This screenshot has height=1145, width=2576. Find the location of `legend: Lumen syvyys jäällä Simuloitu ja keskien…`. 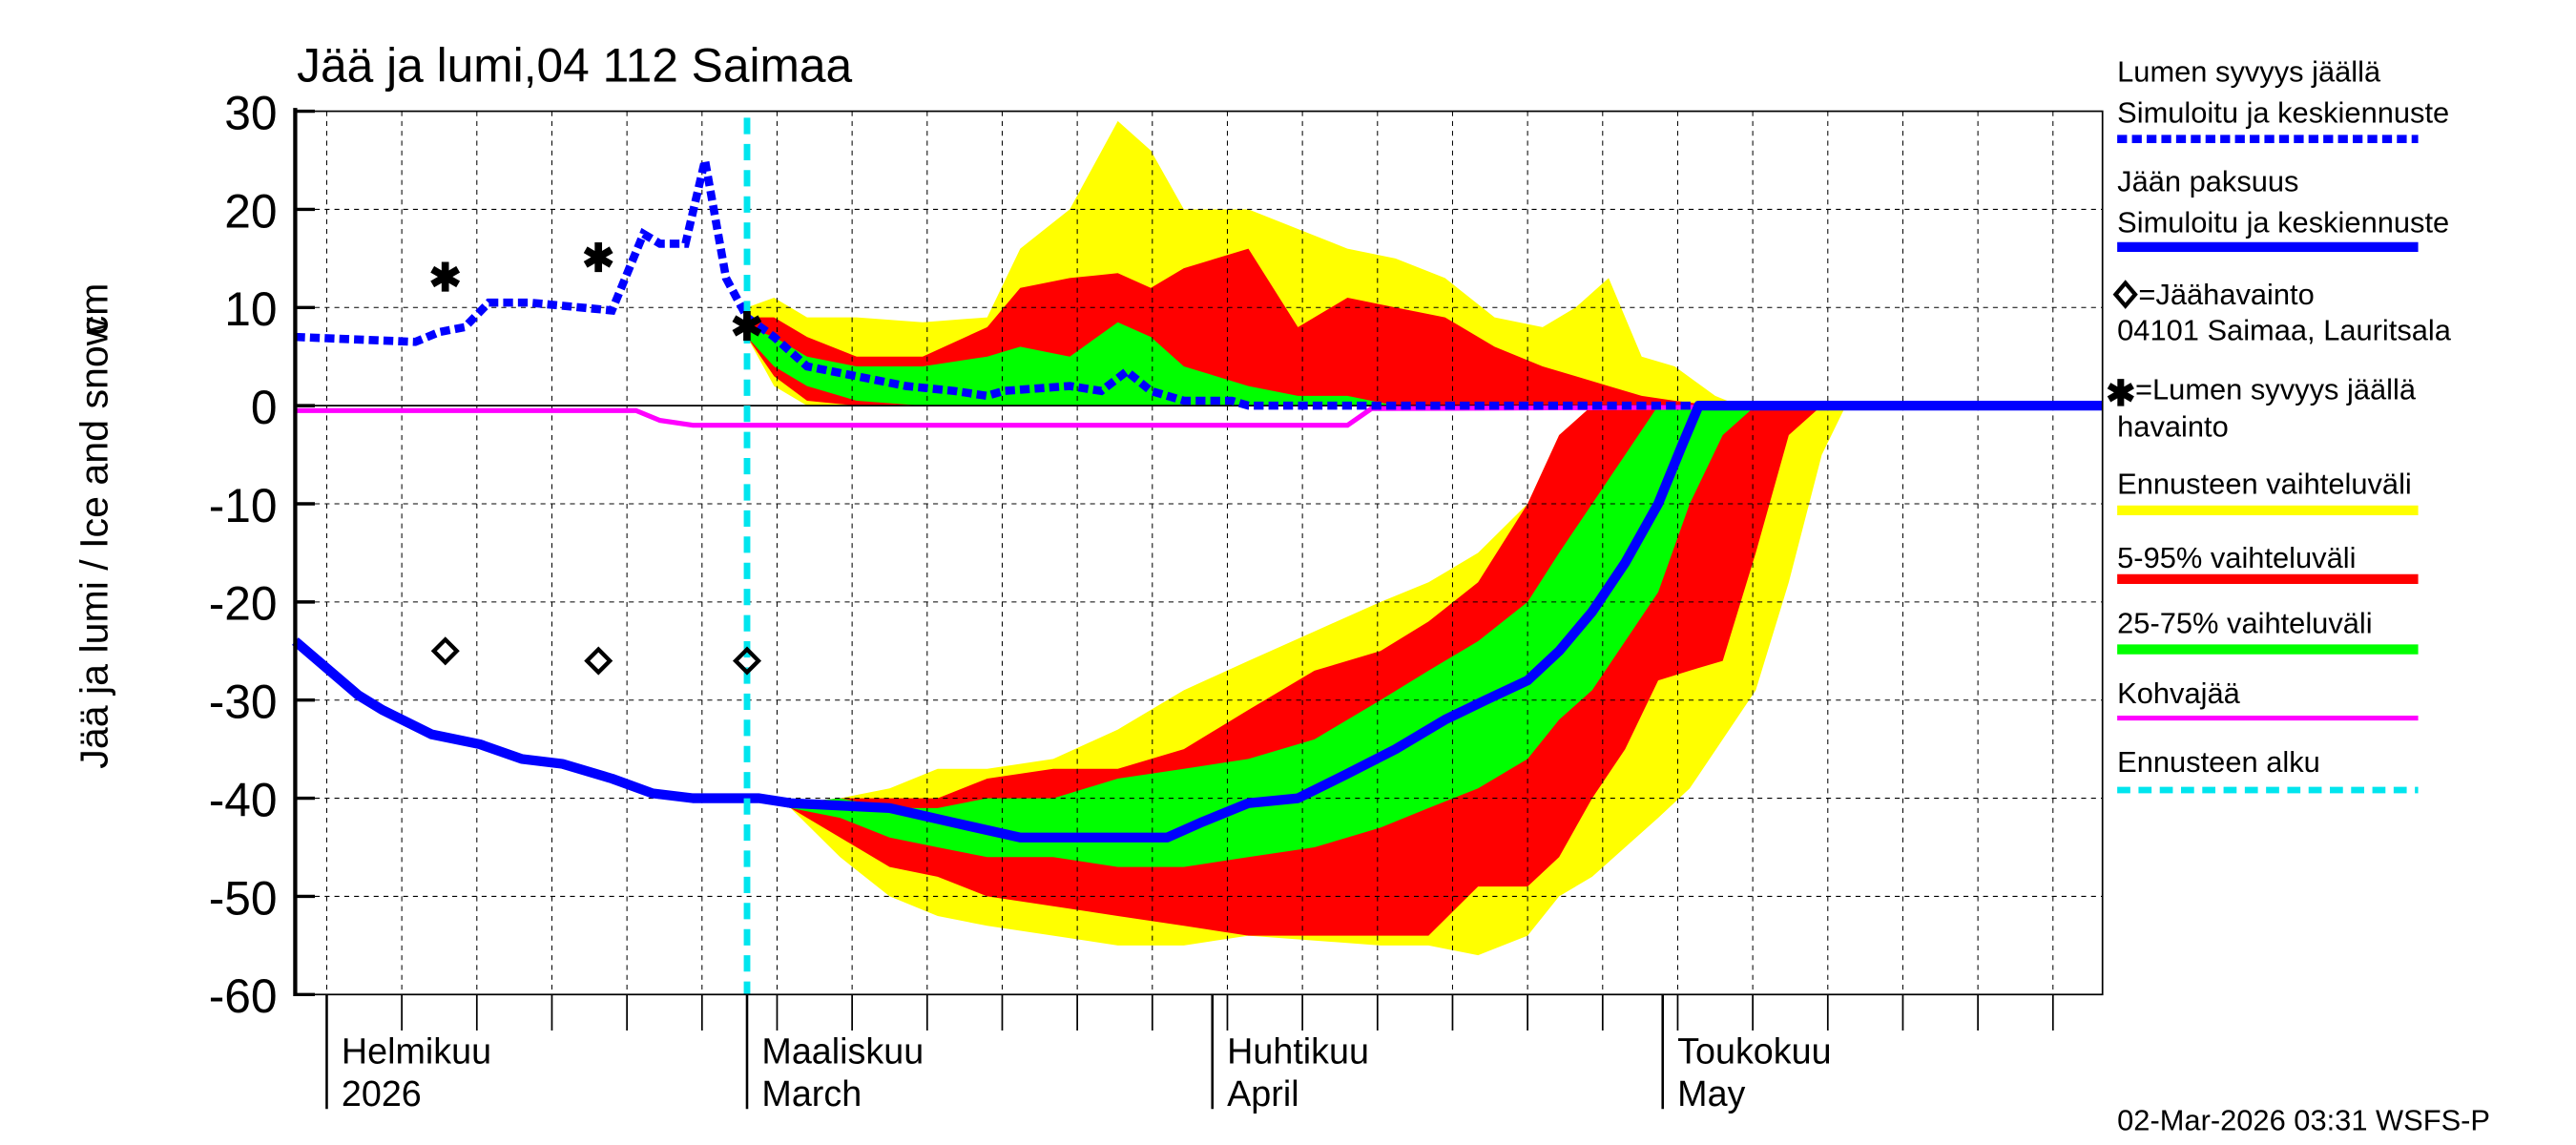

legend: Lumen syvyys jäällä Simuloitu ja keskien… is located at coordinates (2279, 424).